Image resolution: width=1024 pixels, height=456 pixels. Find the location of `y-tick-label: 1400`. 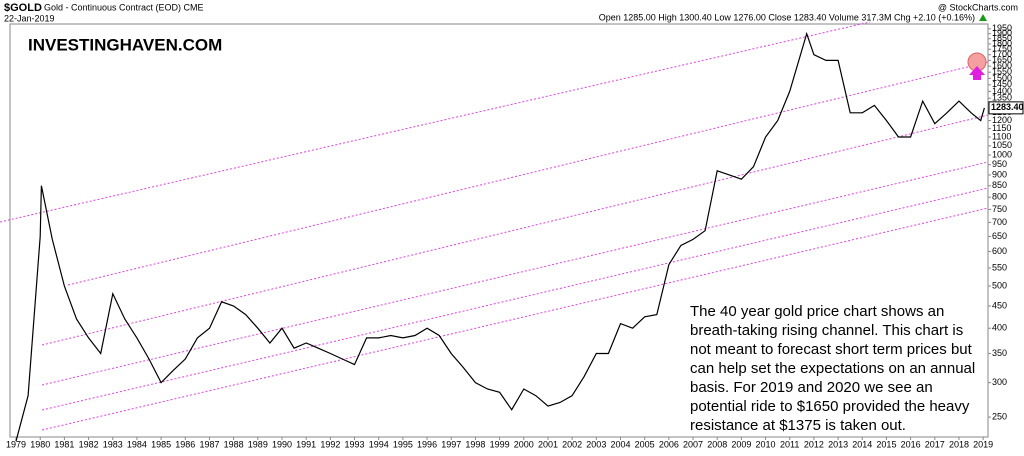

y-tick-label: 1400 is located at coordinates (1002, 91).